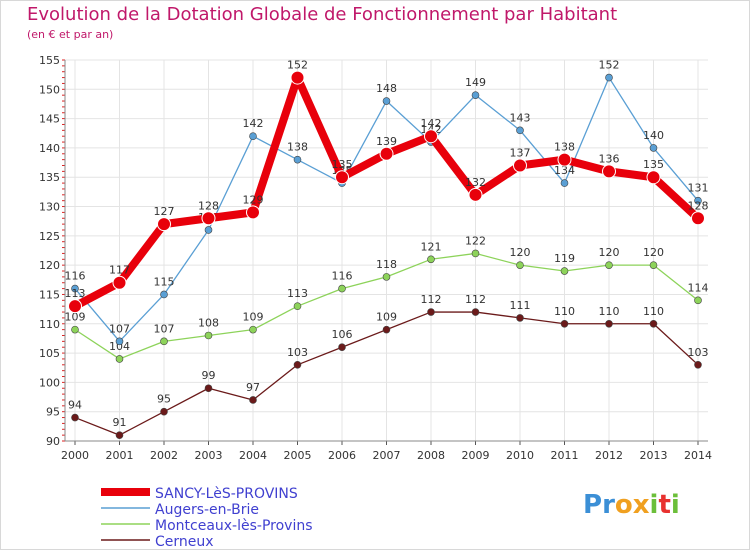 The image size is (750, 550). What do you see at coordinates (49, 353) in the screenshot?
I see `y-tick-label: 105` at bounding box center [49, 353].